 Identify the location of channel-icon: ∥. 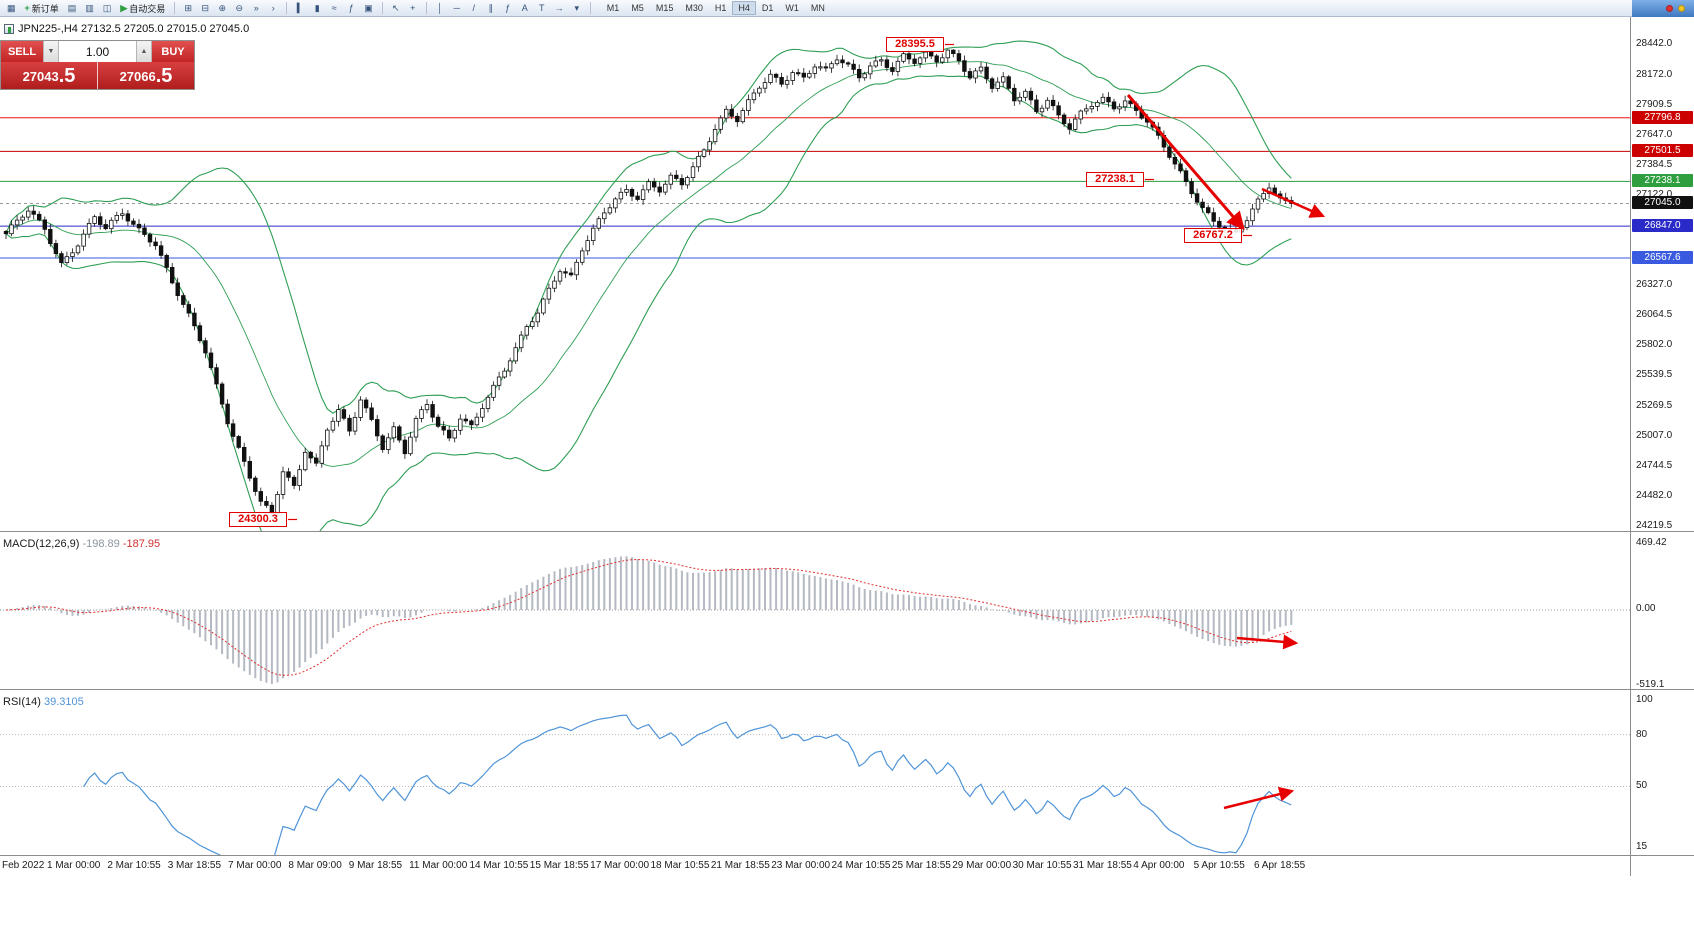
(491, 8).